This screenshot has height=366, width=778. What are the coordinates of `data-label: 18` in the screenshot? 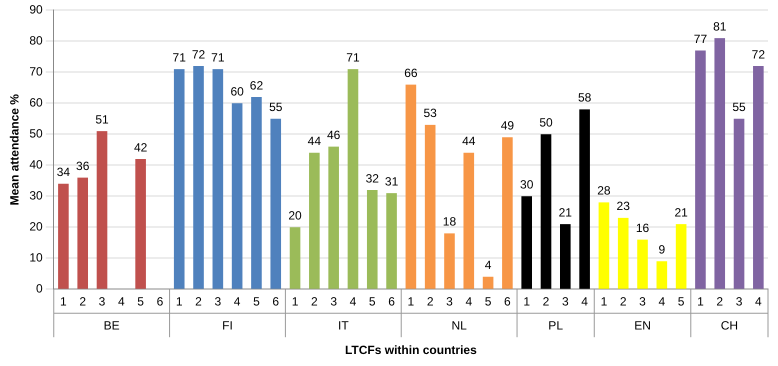 It's located at (449, 221).